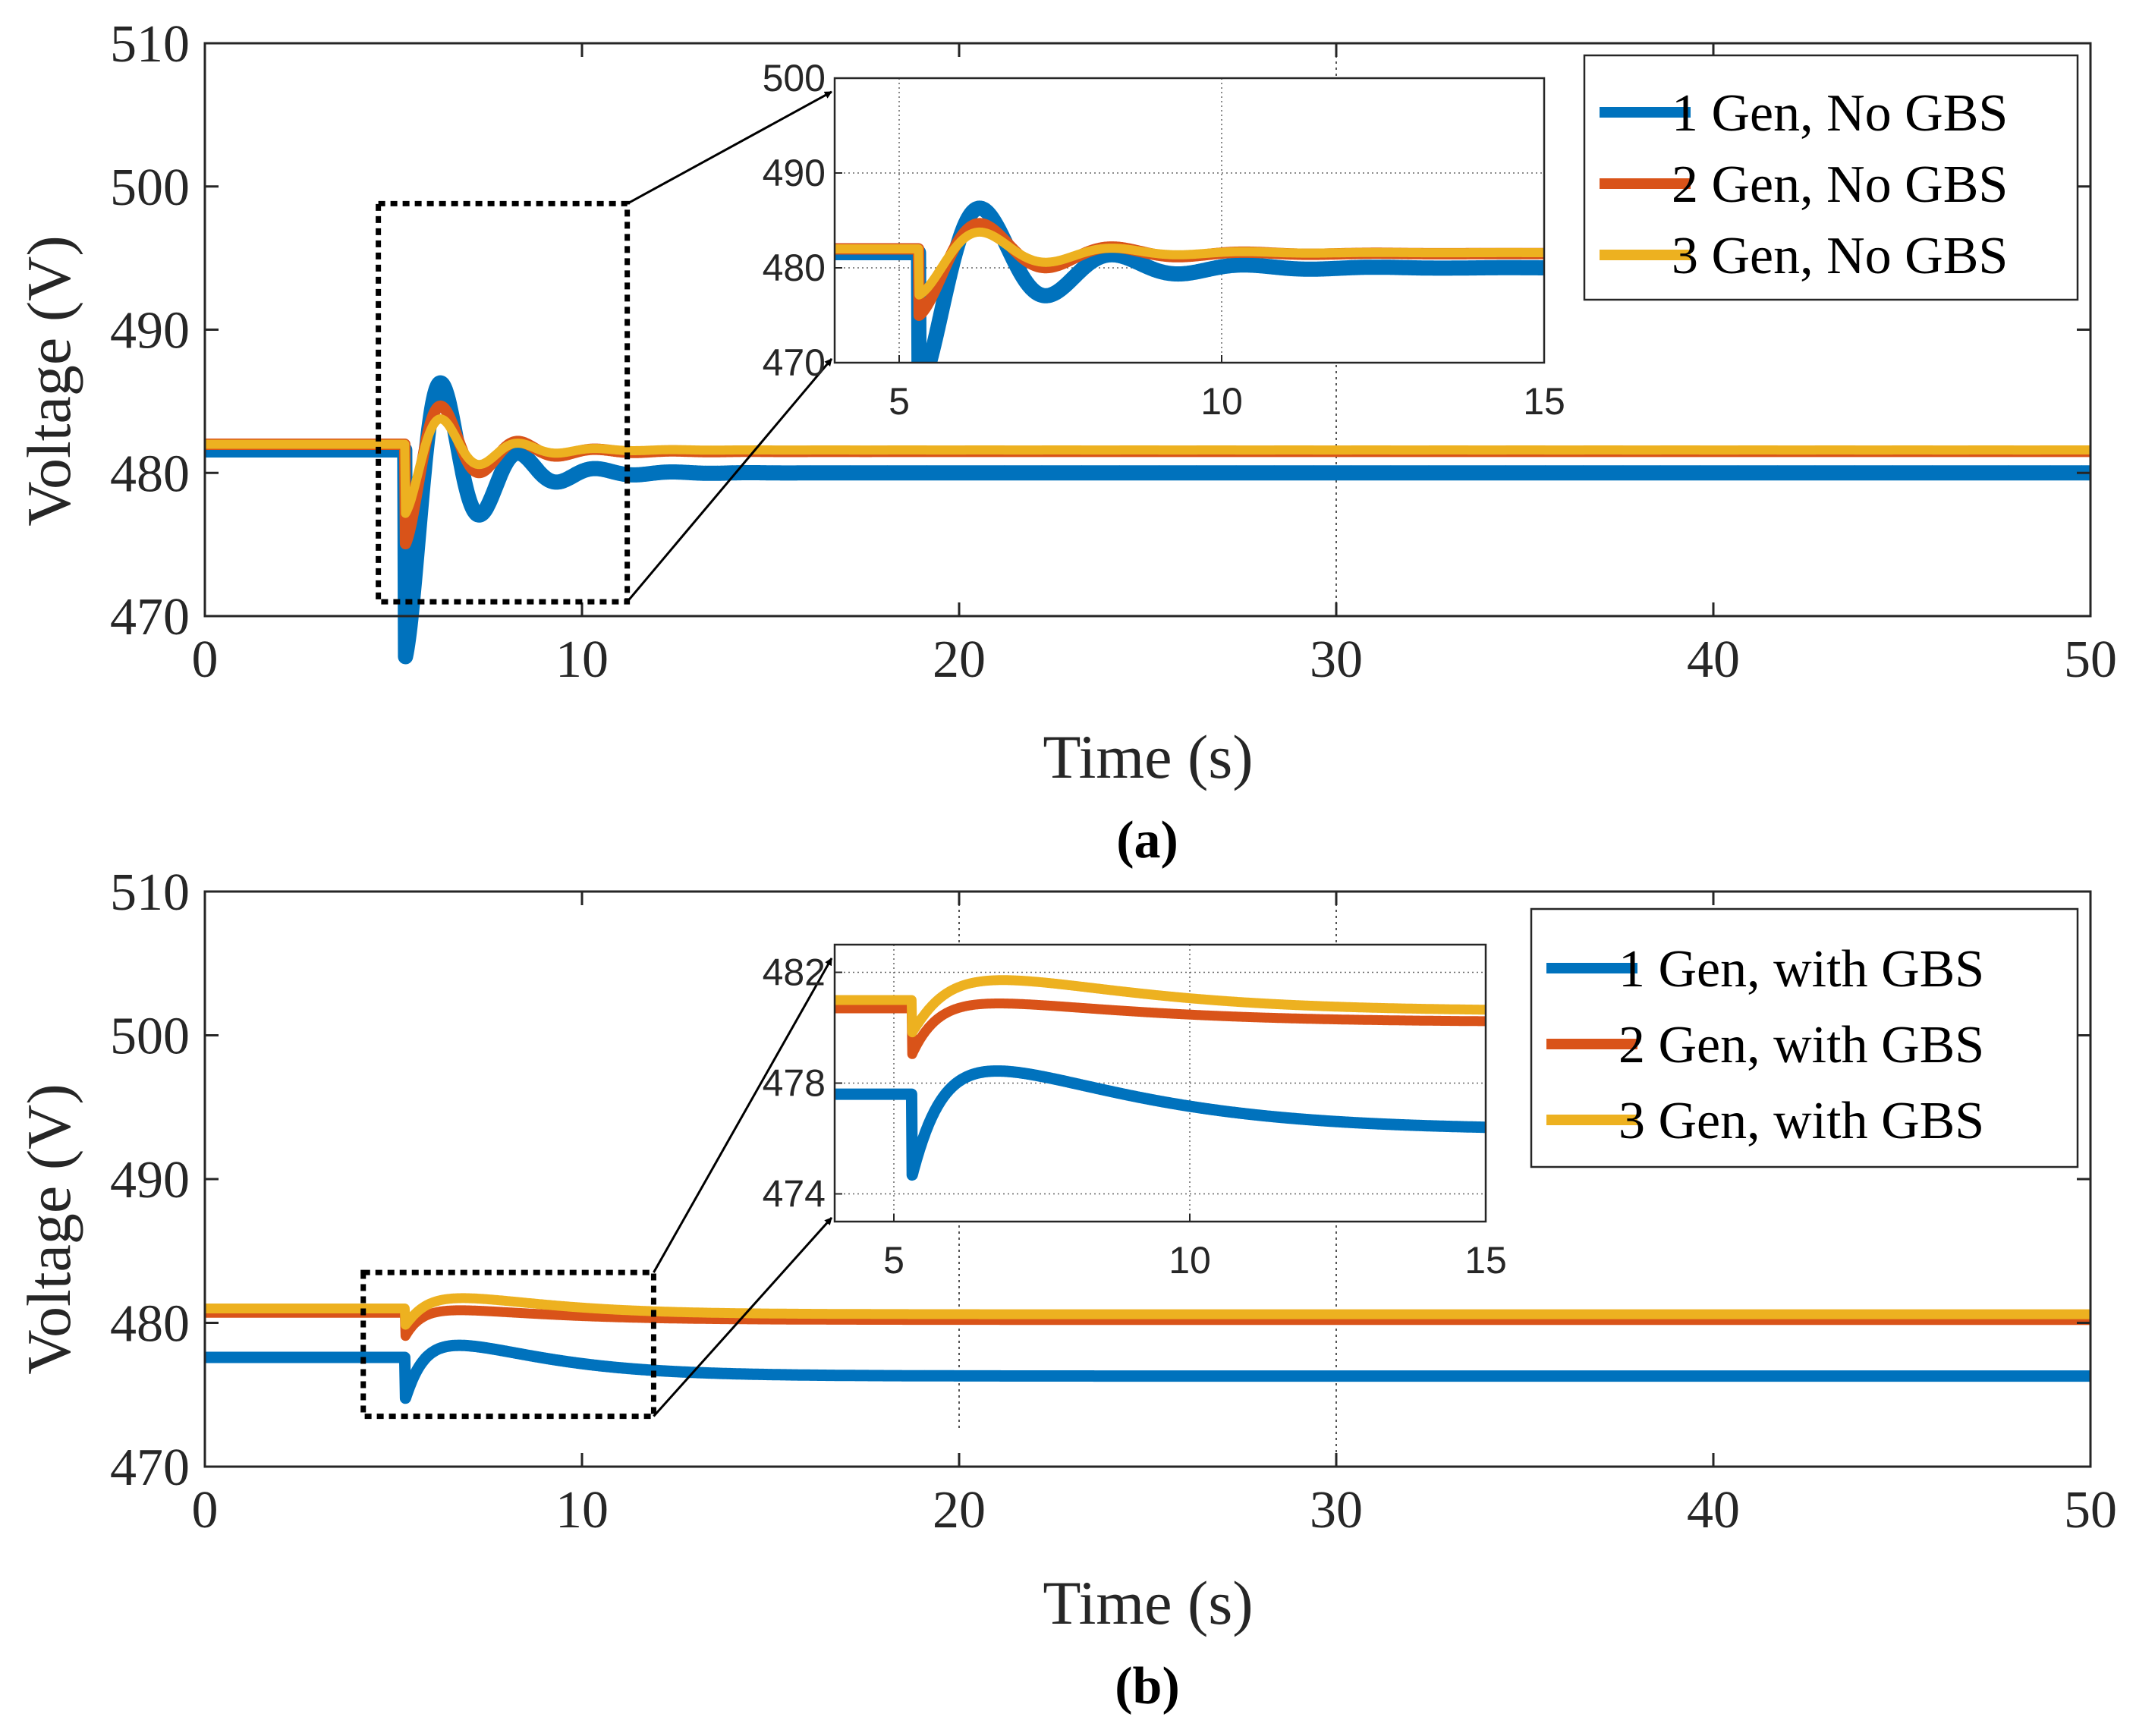 The width and height of the screenshot is (2136, 1736). I want to click on panel-b-label: (b), so click(1147, 1686).